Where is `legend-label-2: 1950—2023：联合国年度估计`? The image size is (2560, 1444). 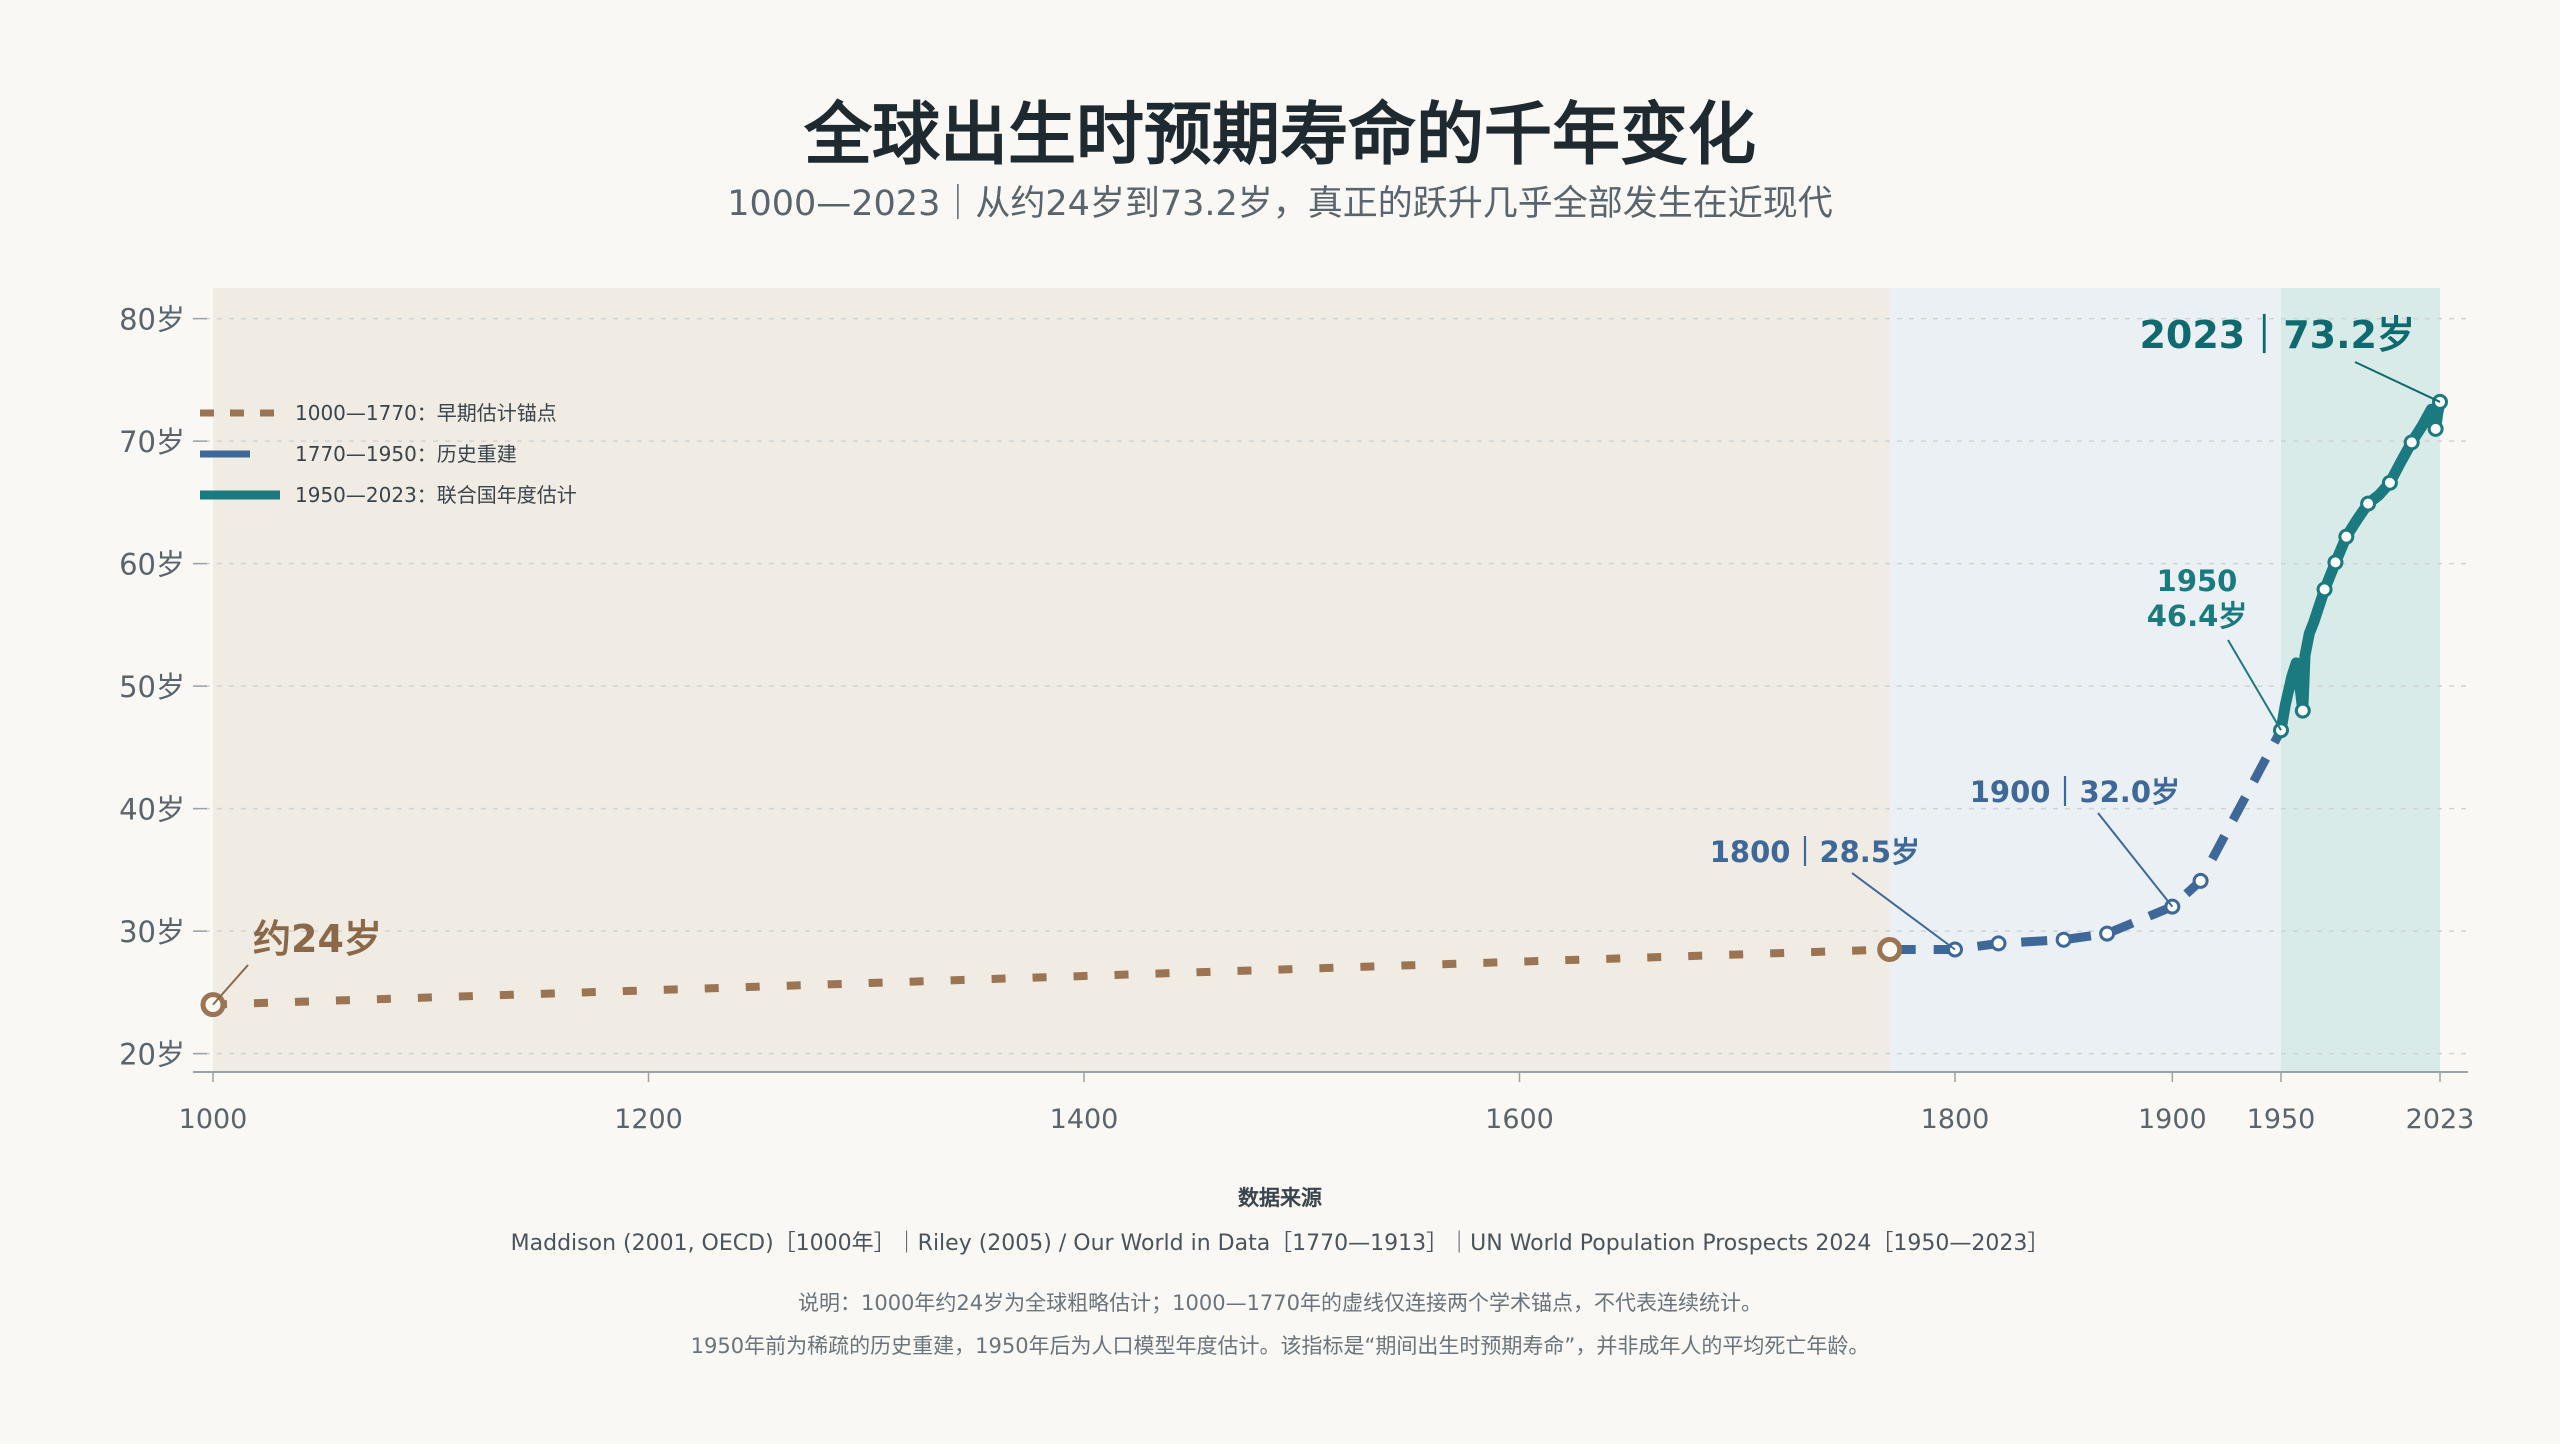 legend-label-2: 1950—2023：联合国年度估计 is located at coordinates (436, 495).